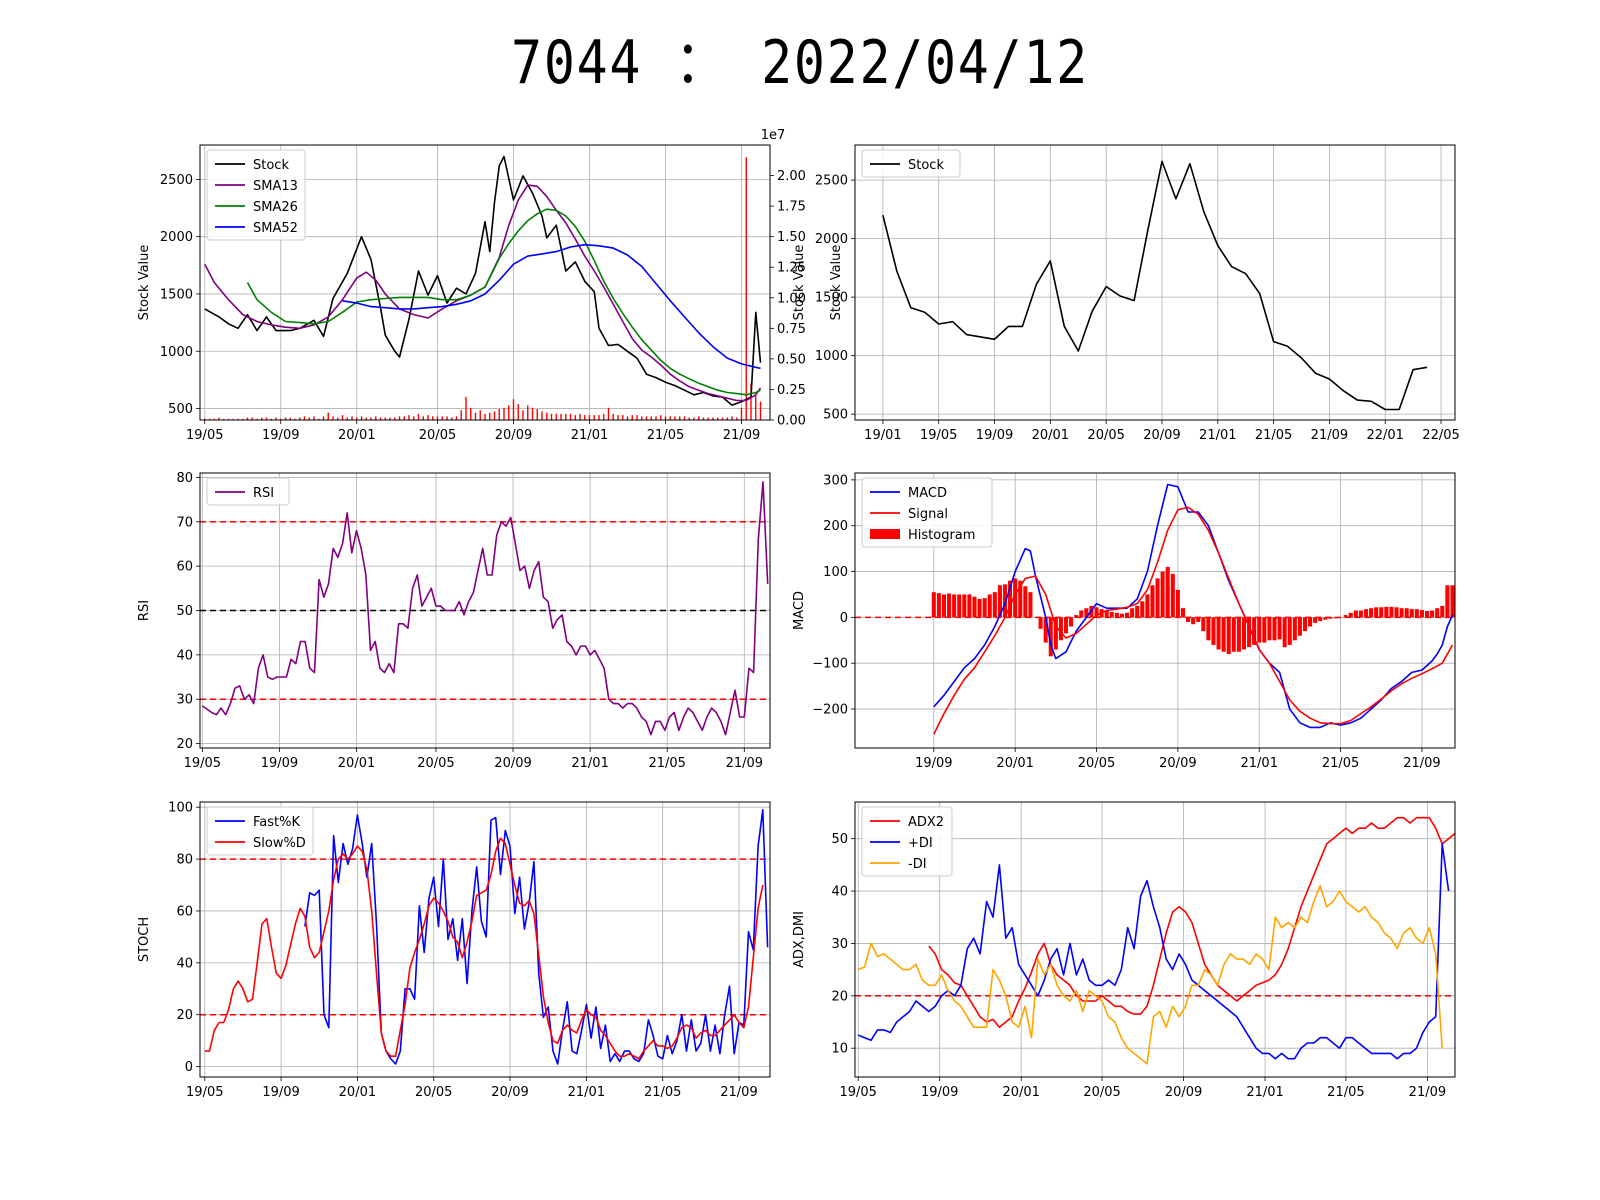 This screenshot has width=1600, height=1200. I want to click on legend-label: Slow%D, so click(279, 843).